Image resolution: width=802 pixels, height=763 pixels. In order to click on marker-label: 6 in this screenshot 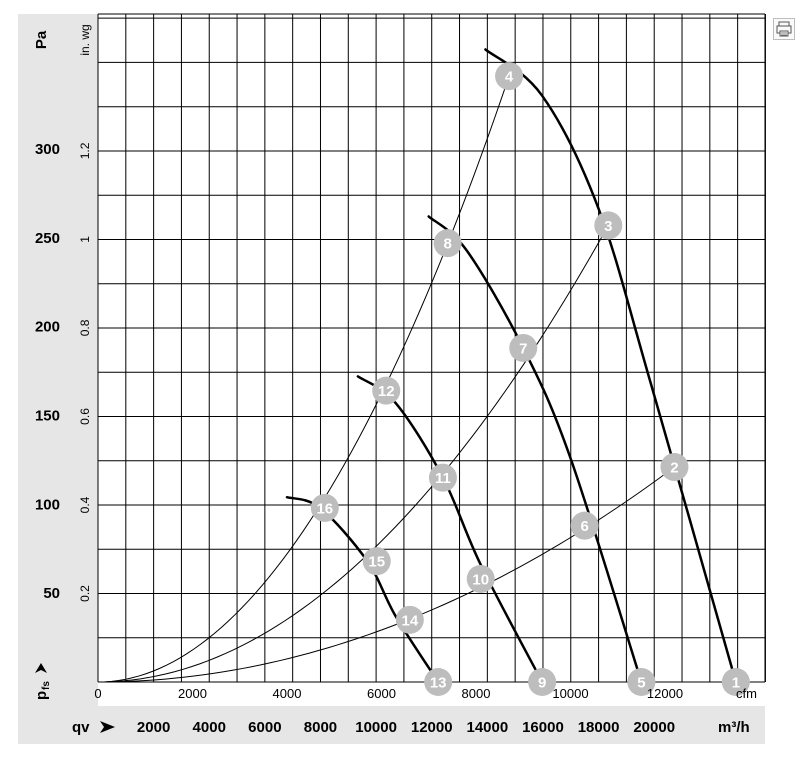, I will do `click(585, 526)`.